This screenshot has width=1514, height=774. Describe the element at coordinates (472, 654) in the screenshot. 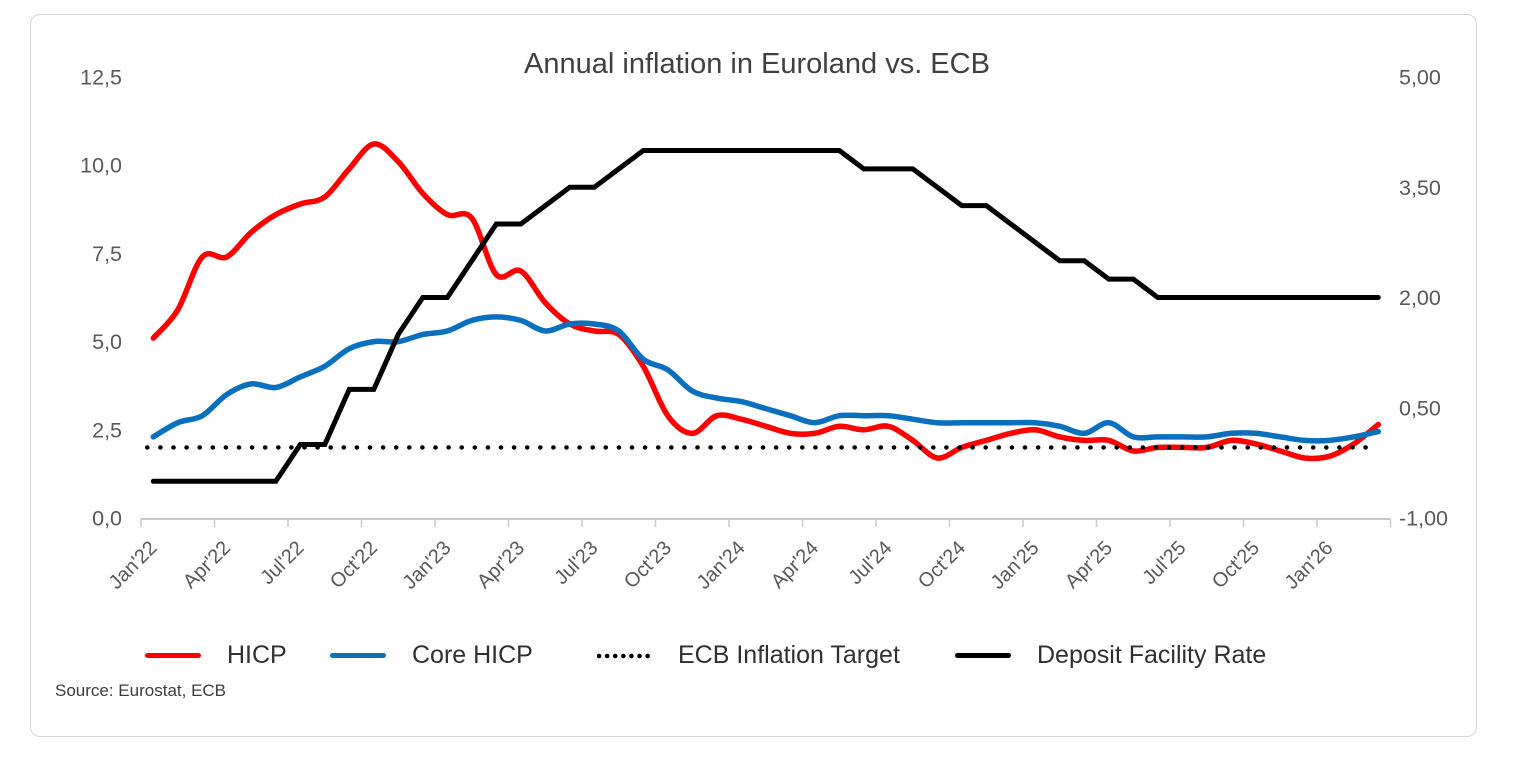

I see `legend-label: Core HICP` at that location.